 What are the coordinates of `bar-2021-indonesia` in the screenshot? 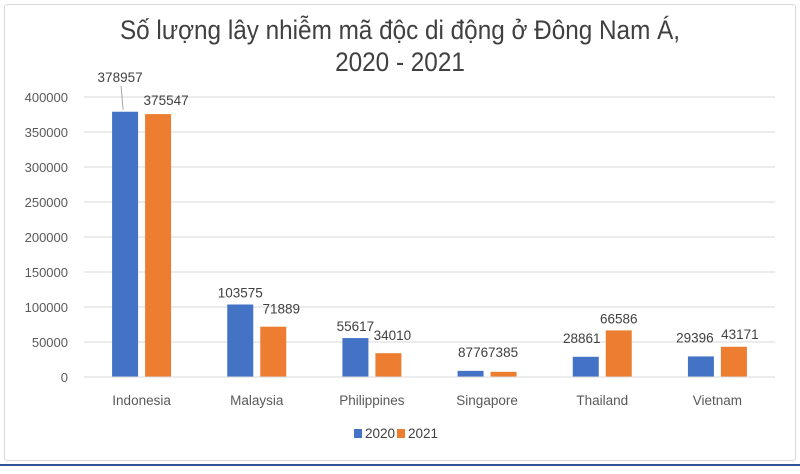 It's located at (158, 246).